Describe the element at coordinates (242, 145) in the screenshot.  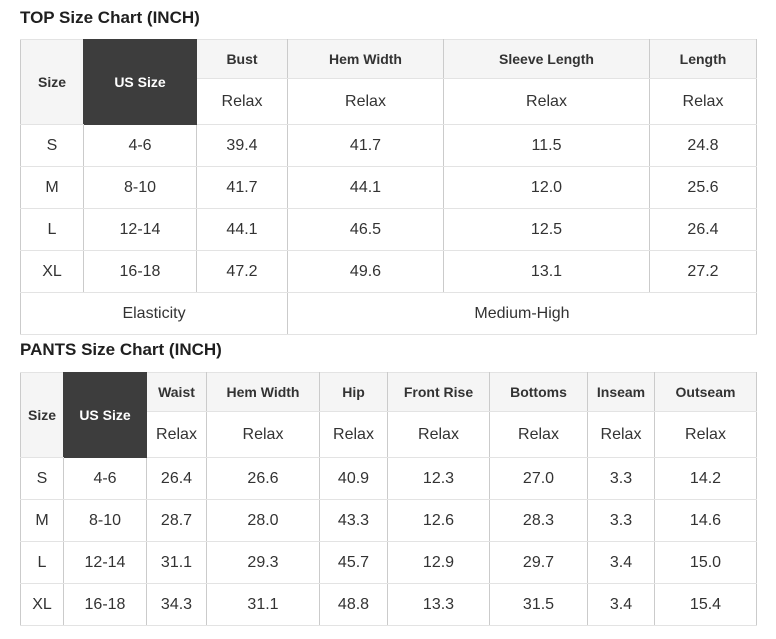
I see `measurement-cell: 39.4` at that location.